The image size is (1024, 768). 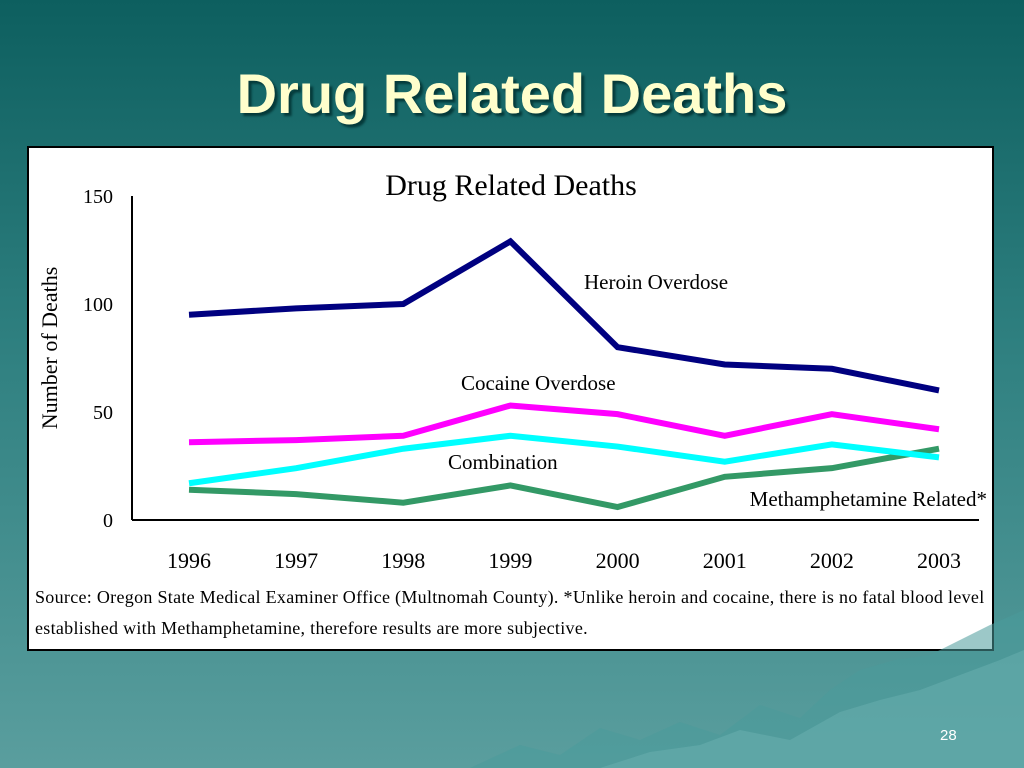 I want to click on series-label-heroin-overdose: Heroin Overdose, so click(x=656, y=282).